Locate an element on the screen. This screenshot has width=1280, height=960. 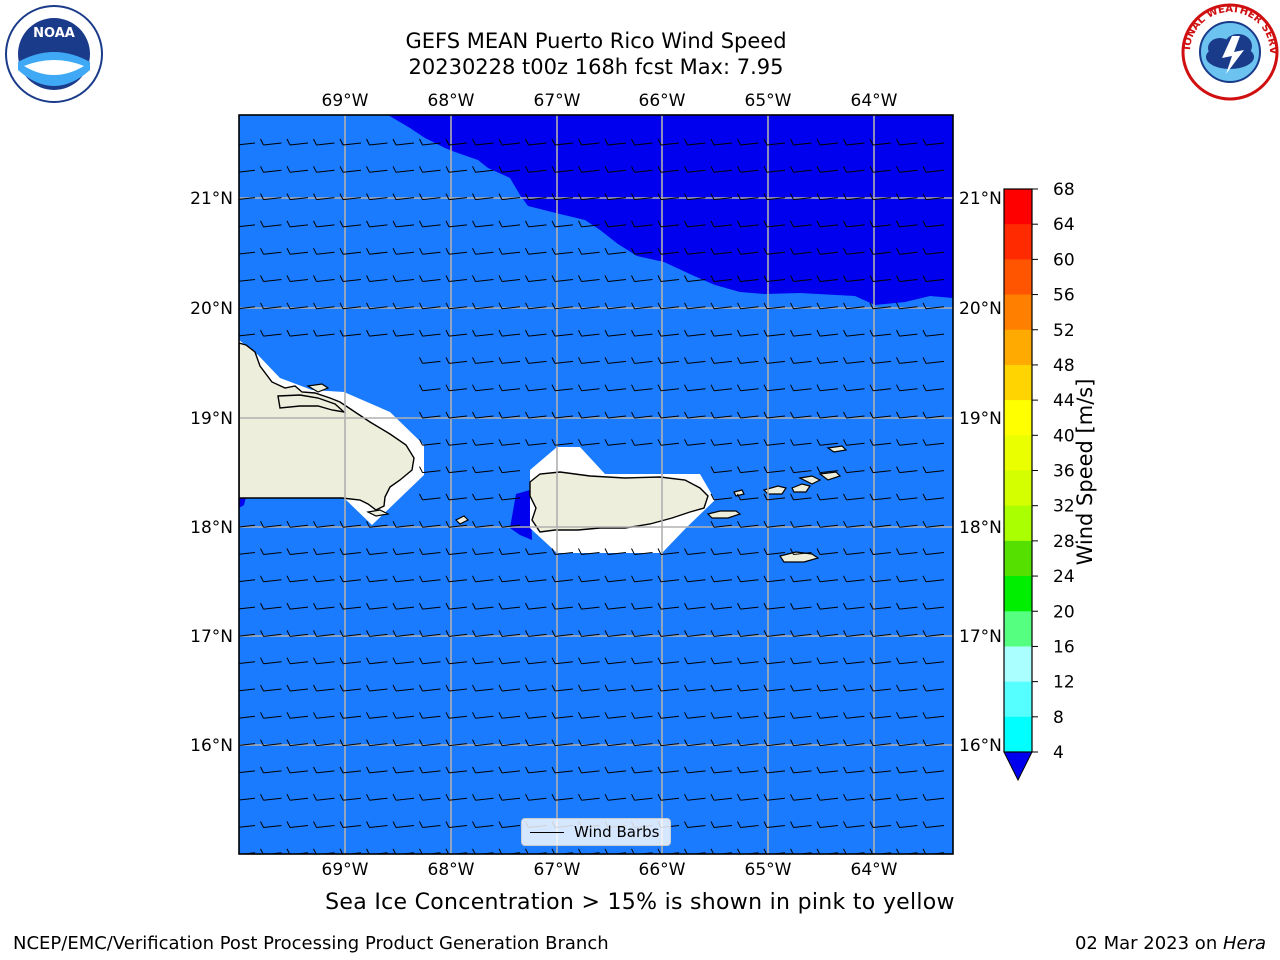
lon-label-bottom: 67°W is located at coordinates (557, 870).